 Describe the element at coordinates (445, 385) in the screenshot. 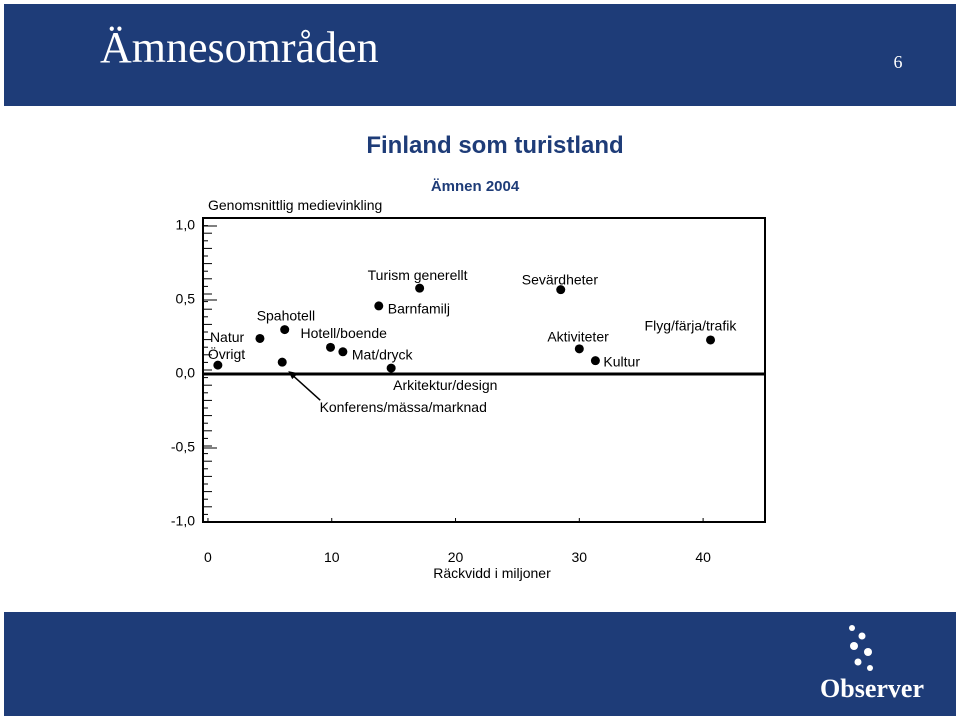

I see `point-label: Arkitektur/design` at that location.